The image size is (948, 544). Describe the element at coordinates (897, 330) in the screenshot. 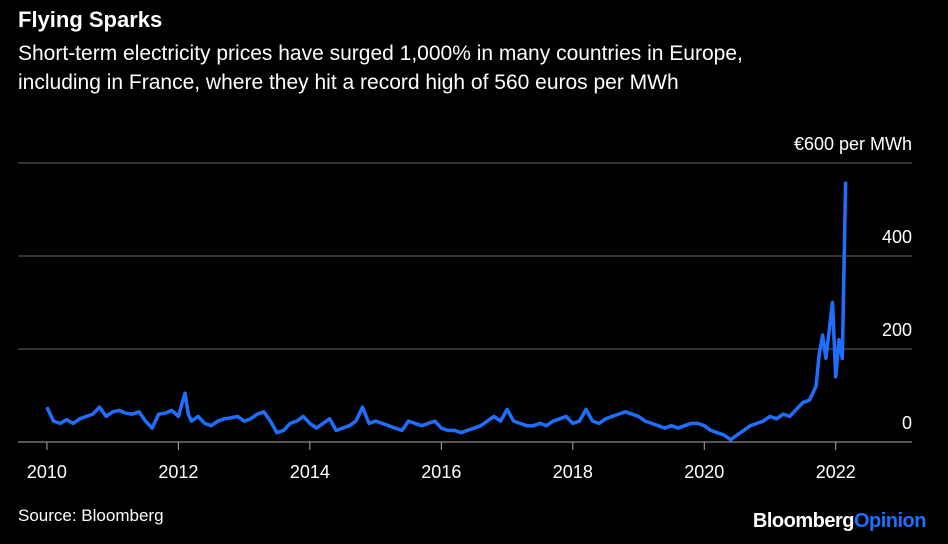

I see `y-tick-label: 200` at that location.